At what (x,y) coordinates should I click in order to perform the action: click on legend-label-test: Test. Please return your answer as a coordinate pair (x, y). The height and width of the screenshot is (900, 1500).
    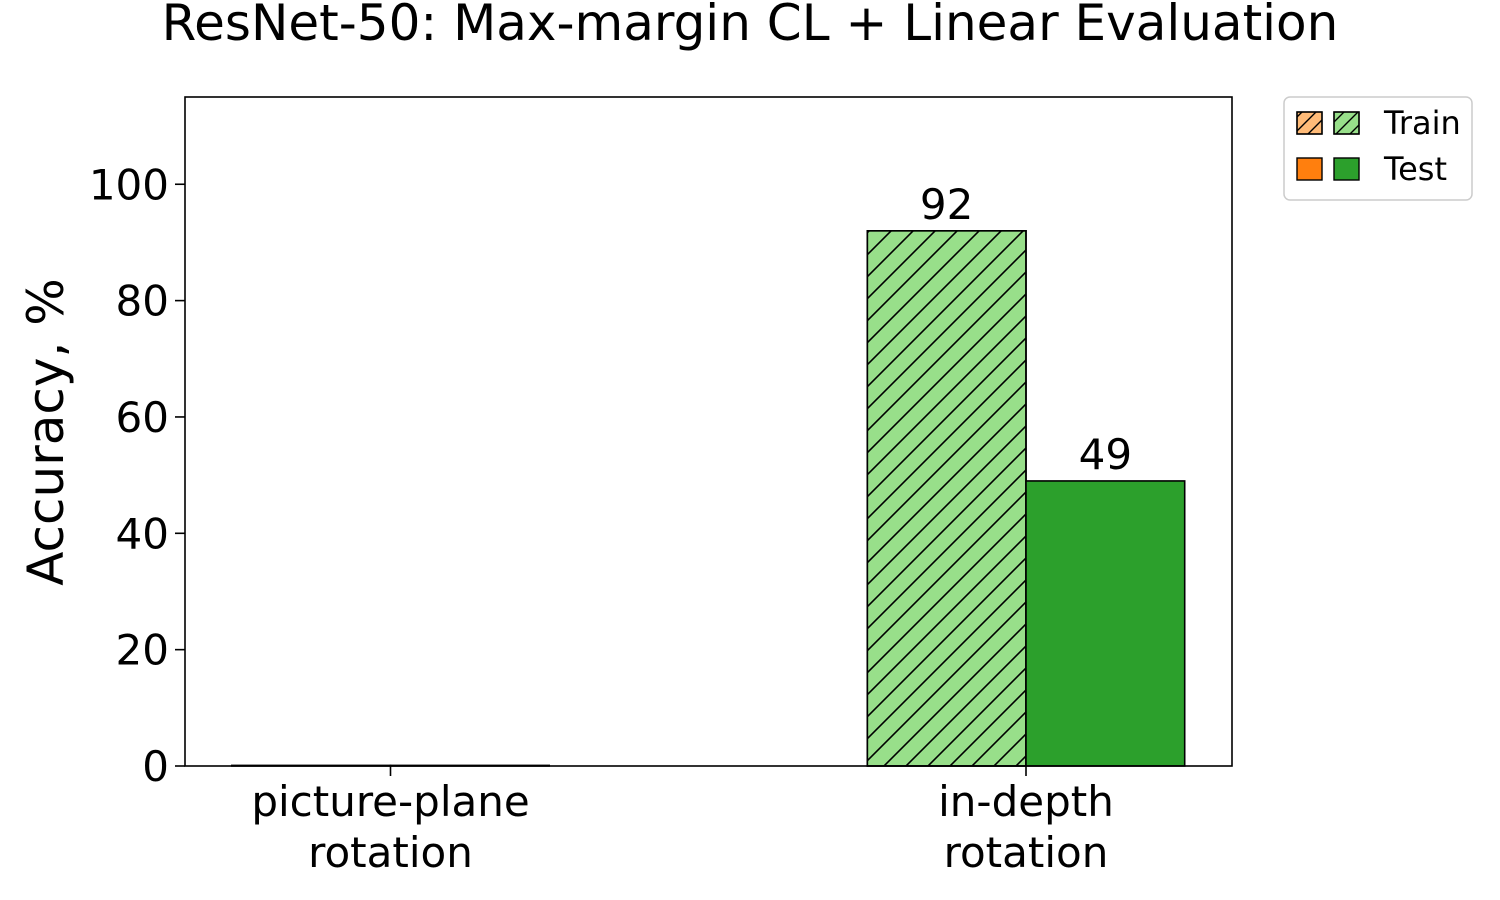
    Looking at the image, I should click on (1415, 169).